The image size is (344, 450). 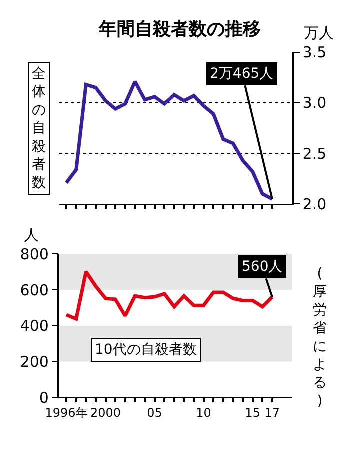 What do you see at coordinates (66, 413) in the screenshot?
I see `x-tick-label: 1996年` at bounding box center [66, 413].